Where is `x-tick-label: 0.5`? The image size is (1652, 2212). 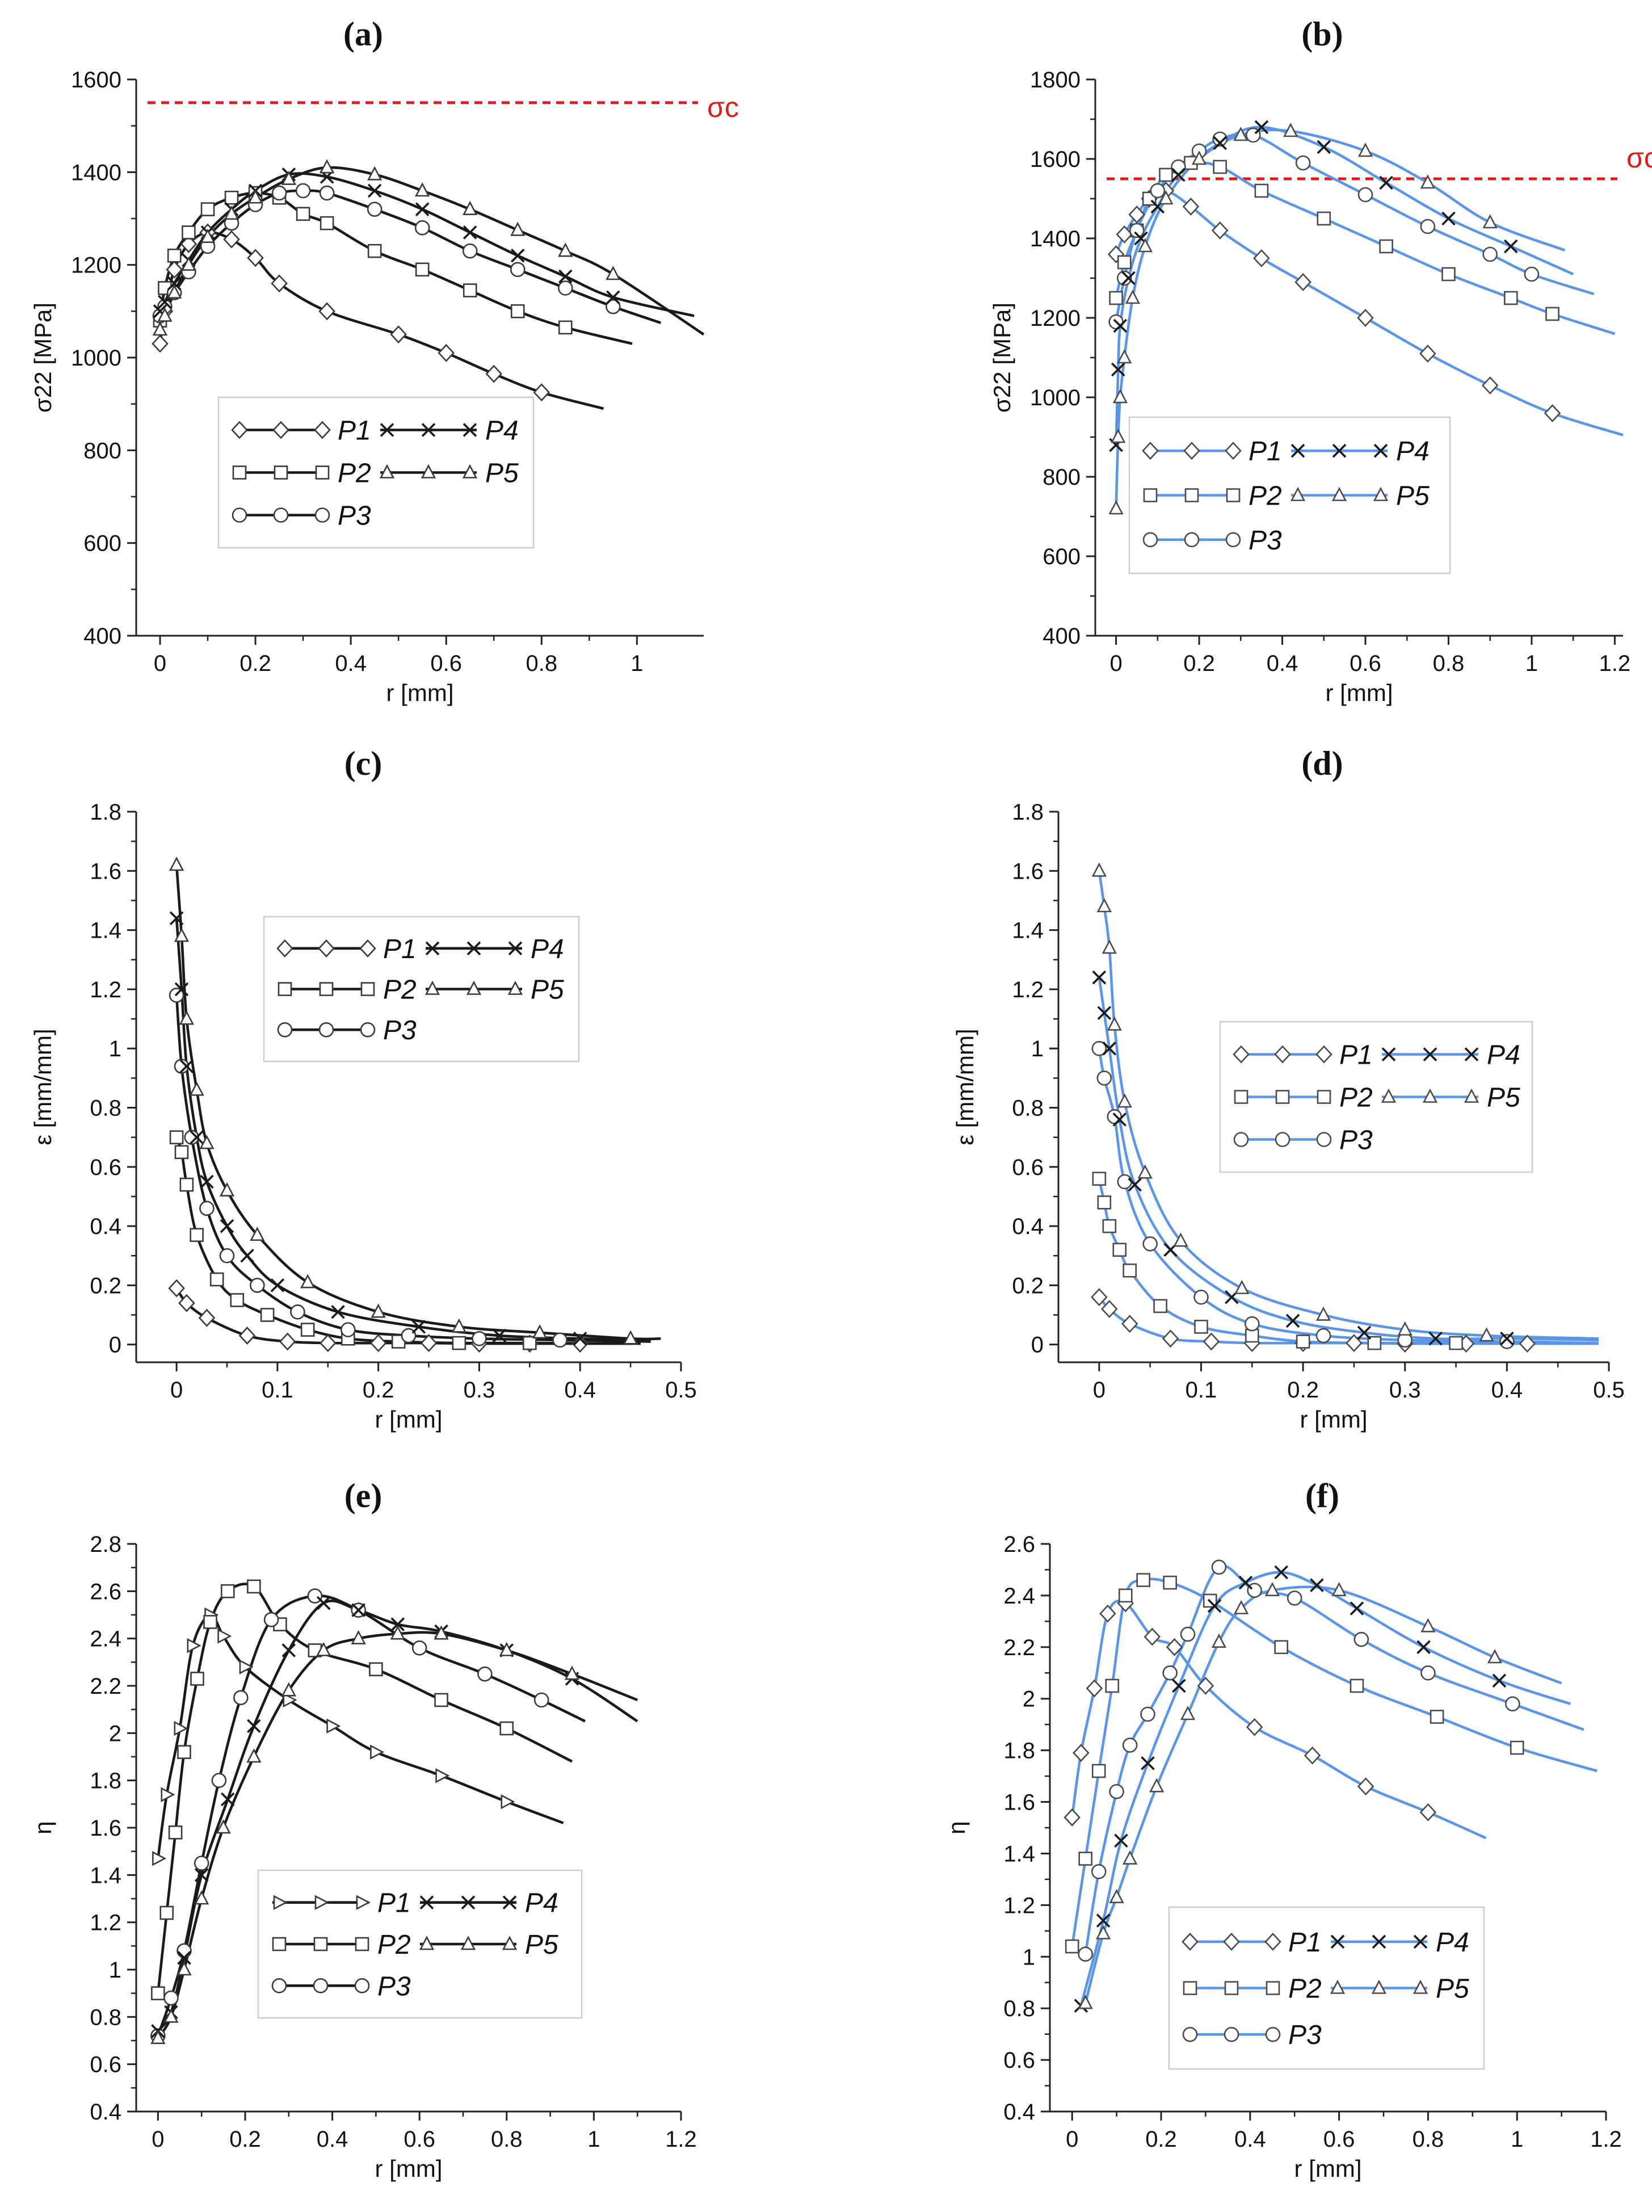 x-tick-label: 0.5 is located at coordinates (681, 1390).